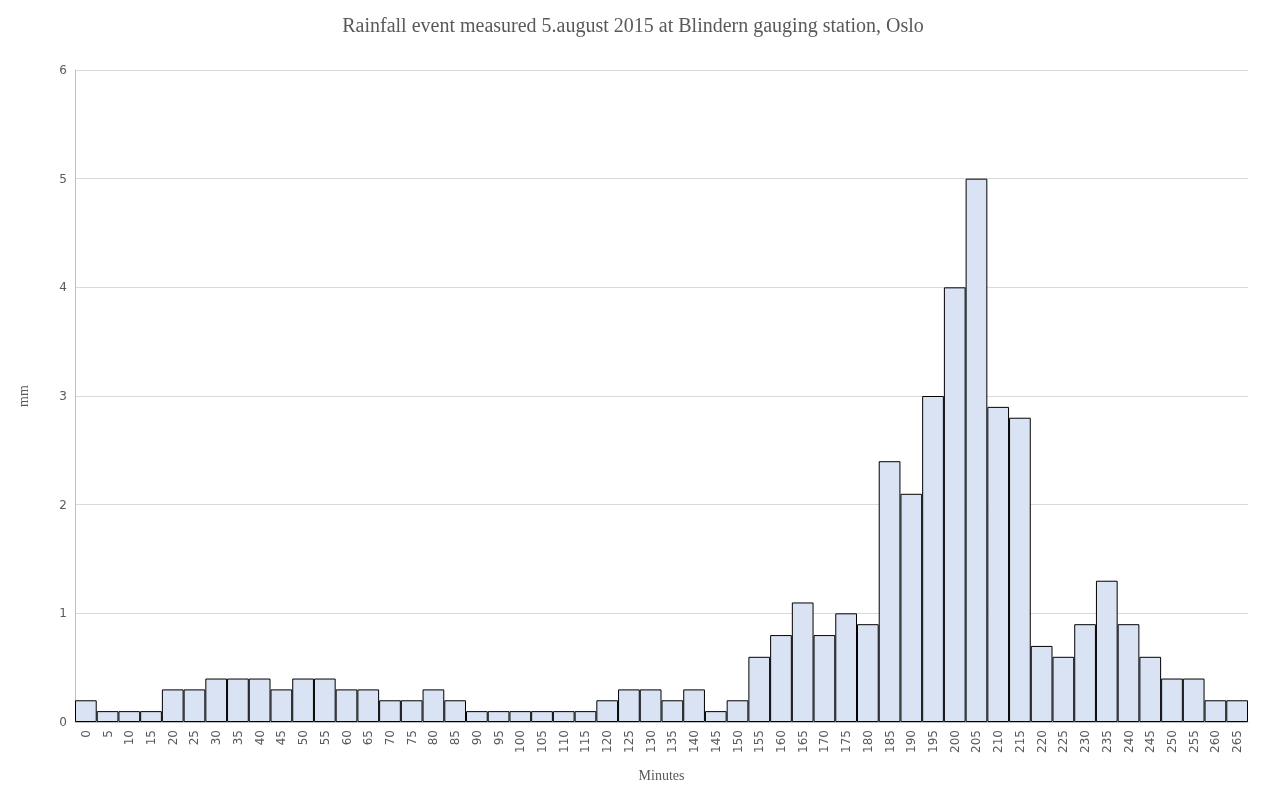 This screenshot has height=803, width=1266. Describe the element at coordinates (1171, 741) in the screenshot. I see `x-tick-label: 250` at that location.